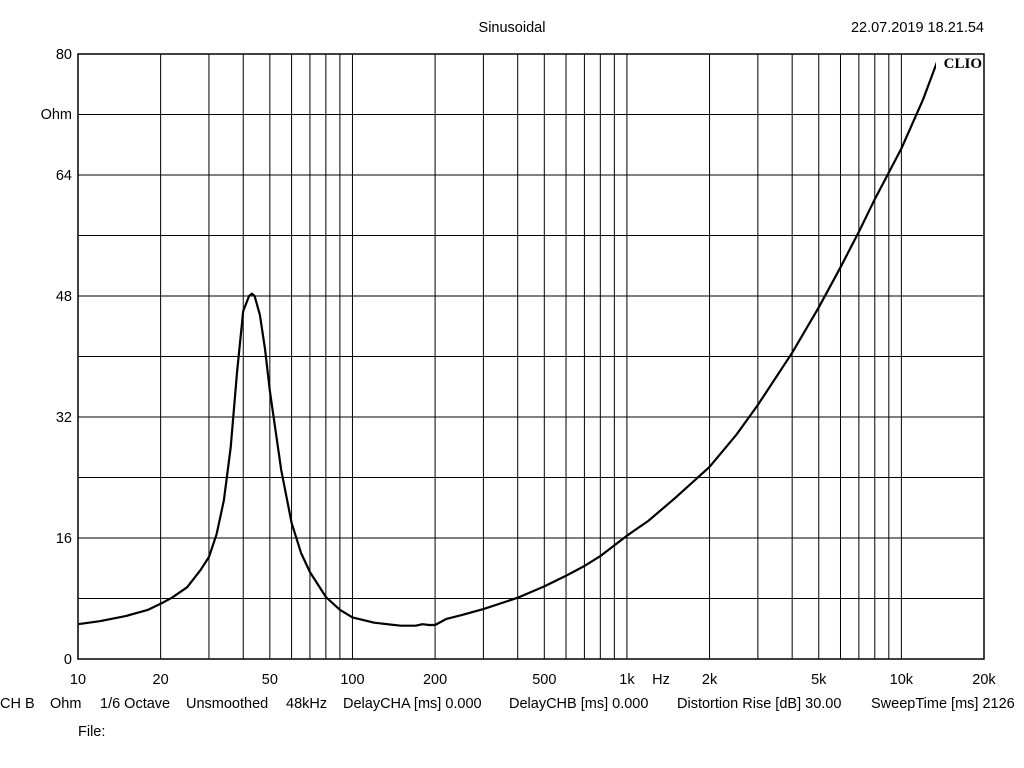  Describe the element at coordinates (352, 680) in the screenshot. I see `x-tick-label: 100` at that location.